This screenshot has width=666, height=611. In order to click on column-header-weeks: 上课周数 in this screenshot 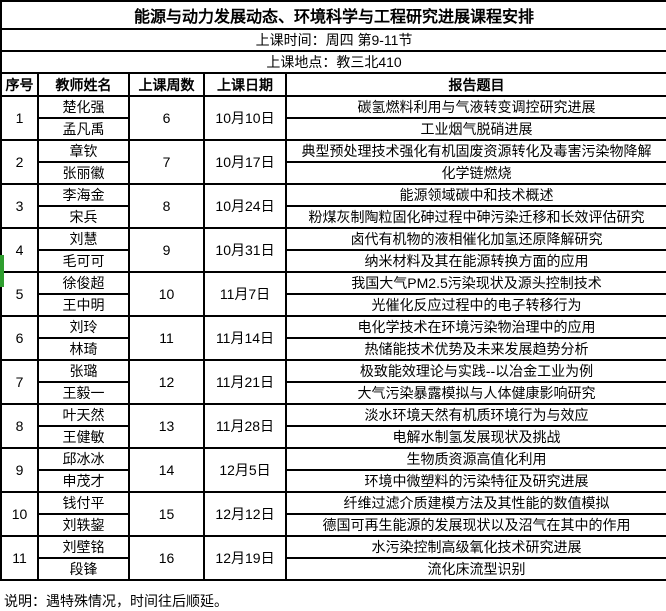, I will do `click(166, 84)`.